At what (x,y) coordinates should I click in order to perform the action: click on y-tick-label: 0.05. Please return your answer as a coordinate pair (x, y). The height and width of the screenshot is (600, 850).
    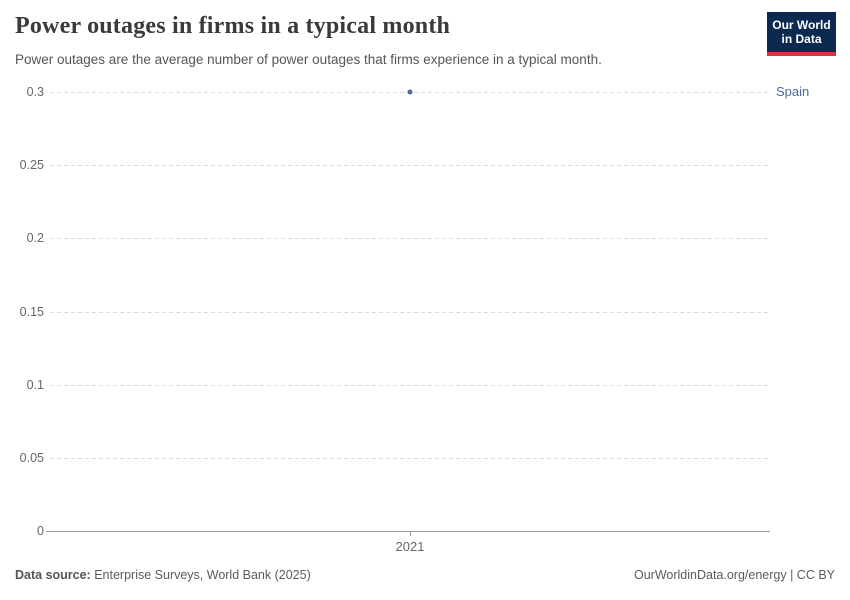
    Looking at the image, I should click on (31, 457).